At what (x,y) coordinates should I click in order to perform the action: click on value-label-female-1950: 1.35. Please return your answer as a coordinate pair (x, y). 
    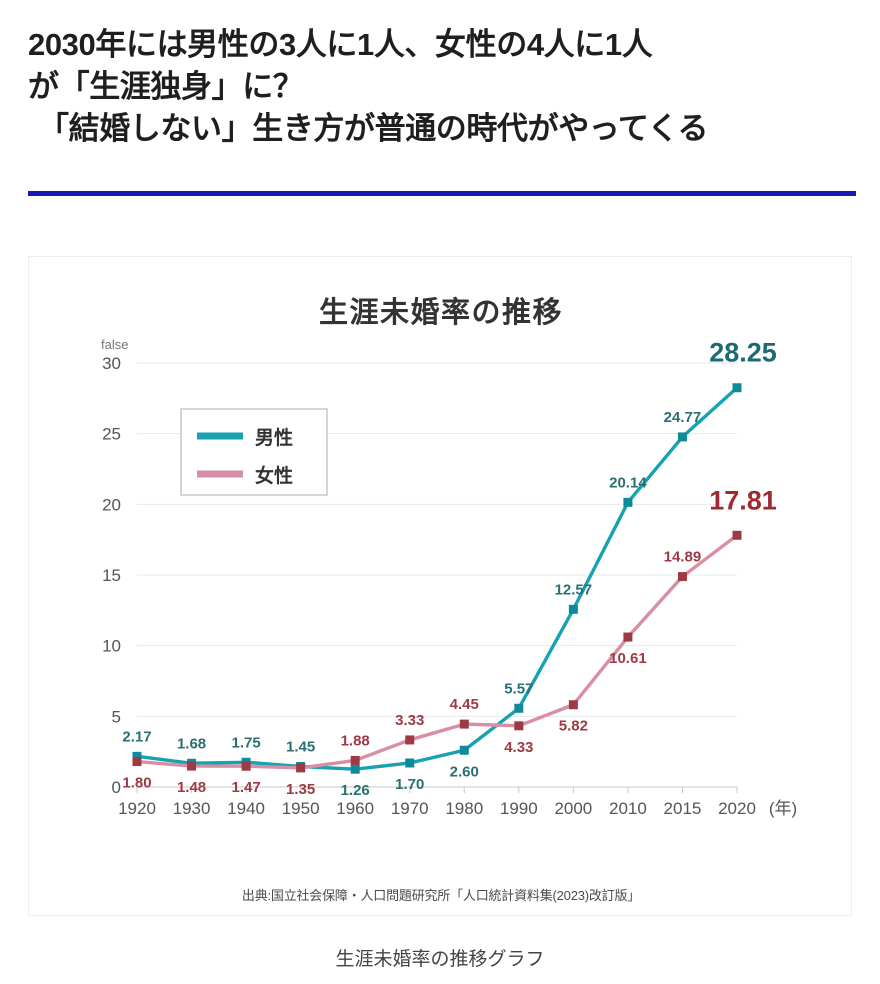
    Looking at the image, I should click on (300, 789).